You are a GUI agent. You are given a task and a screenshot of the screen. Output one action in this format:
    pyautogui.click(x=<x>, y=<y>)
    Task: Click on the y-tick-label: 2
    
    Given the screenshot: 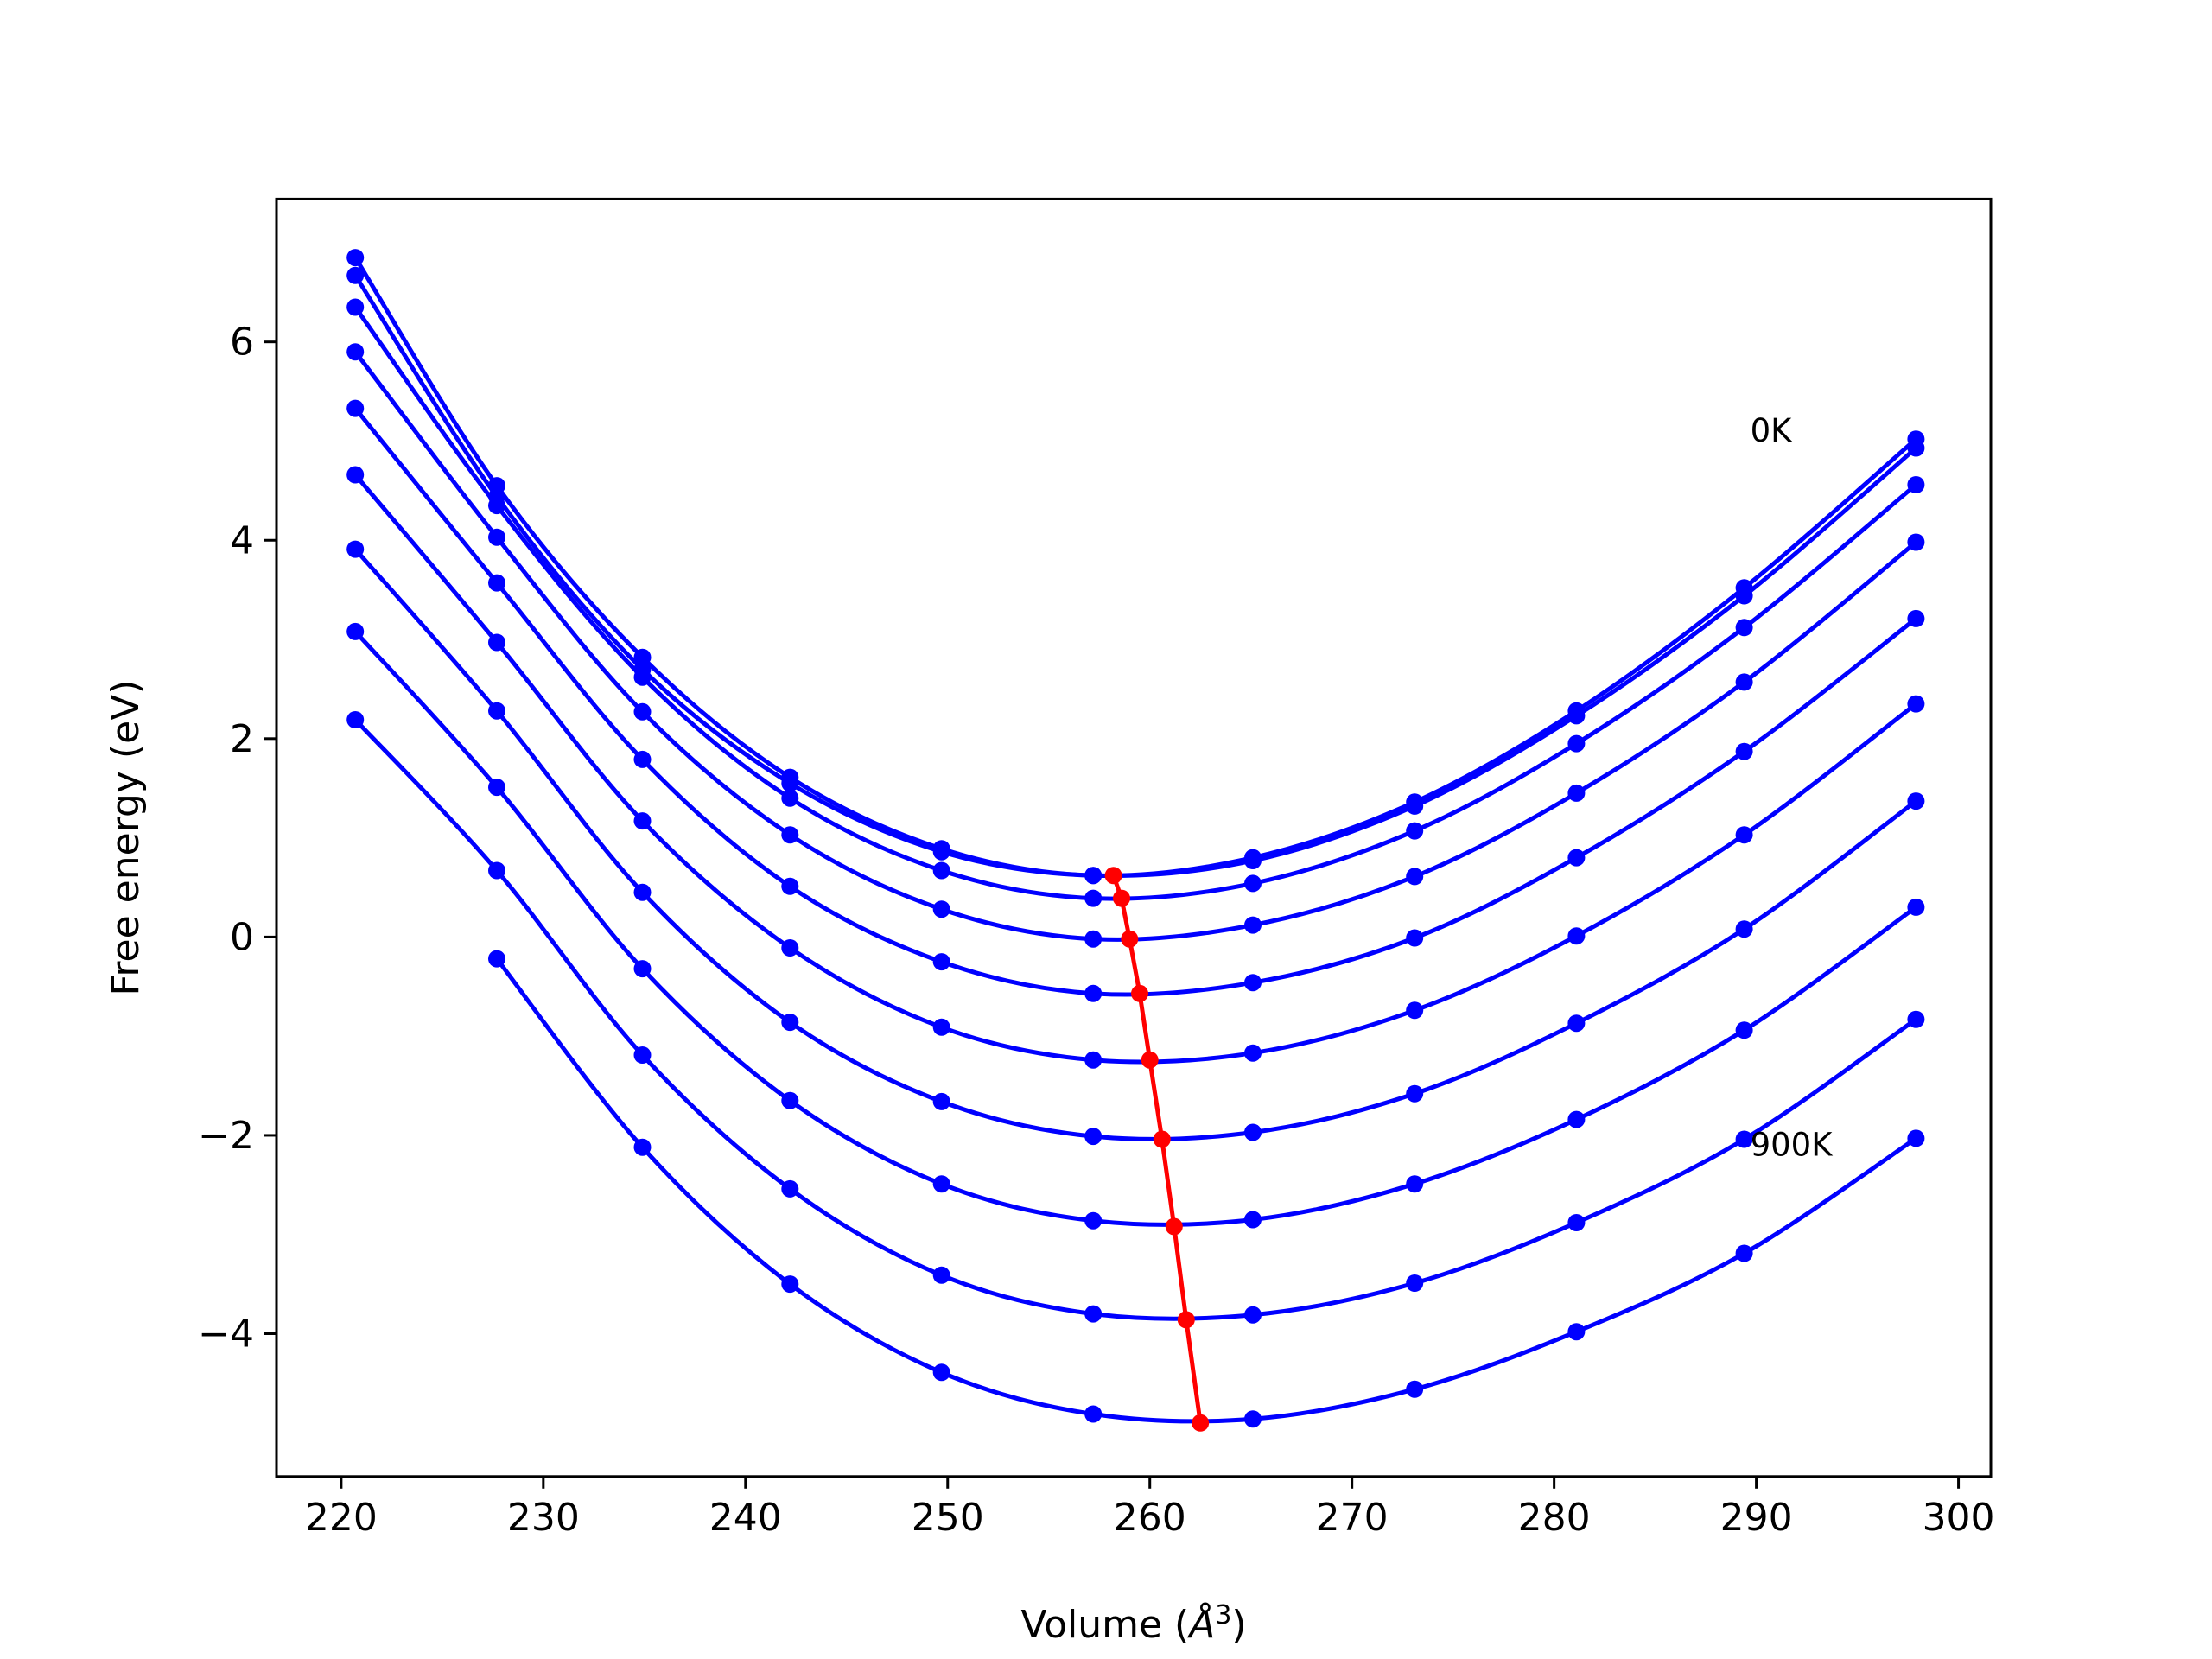 What is the action you would take?
    pyautogui.click(x=242, y=739)
    